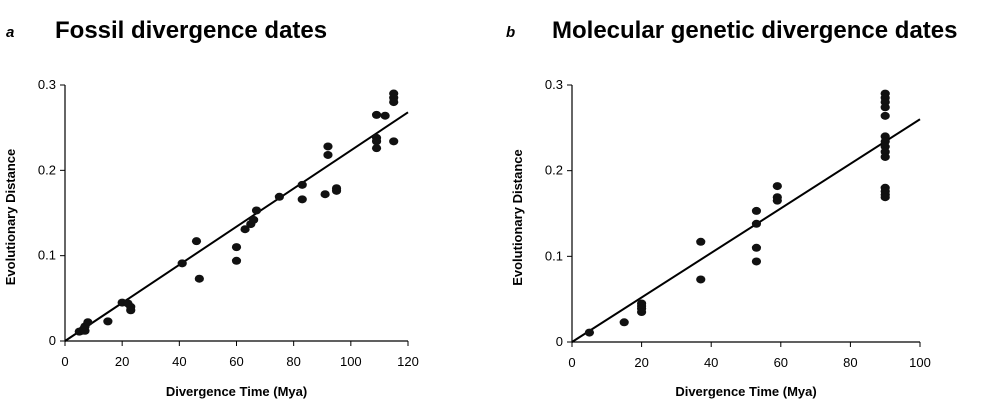  Describe the element at coordinates (510, 32) in the screenshot. I see `panel-letter: b` at that location.